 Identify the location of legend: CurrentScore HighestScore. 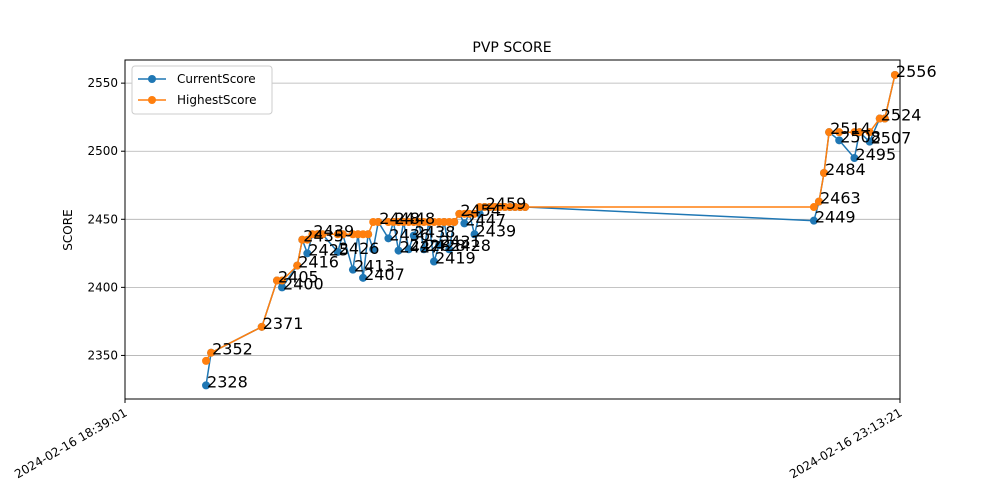
(202, 90).